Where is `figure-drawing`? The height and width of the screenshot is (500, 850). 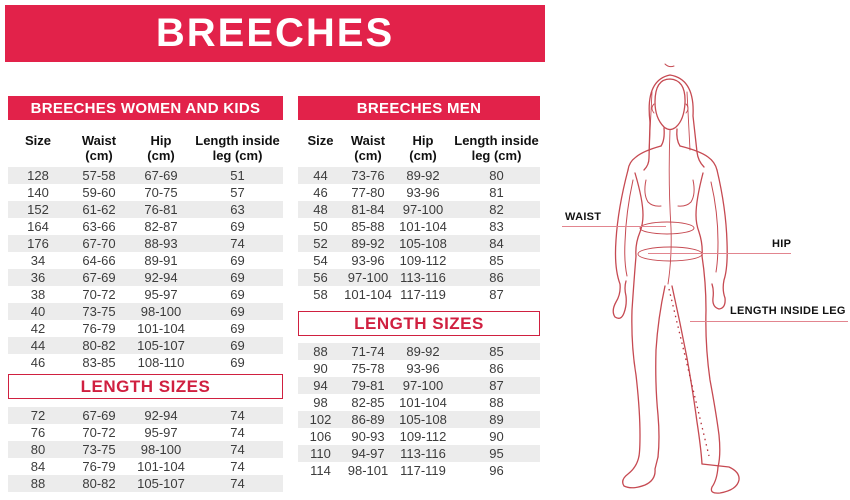 figure-drawing is located at coordinates (676, 278).